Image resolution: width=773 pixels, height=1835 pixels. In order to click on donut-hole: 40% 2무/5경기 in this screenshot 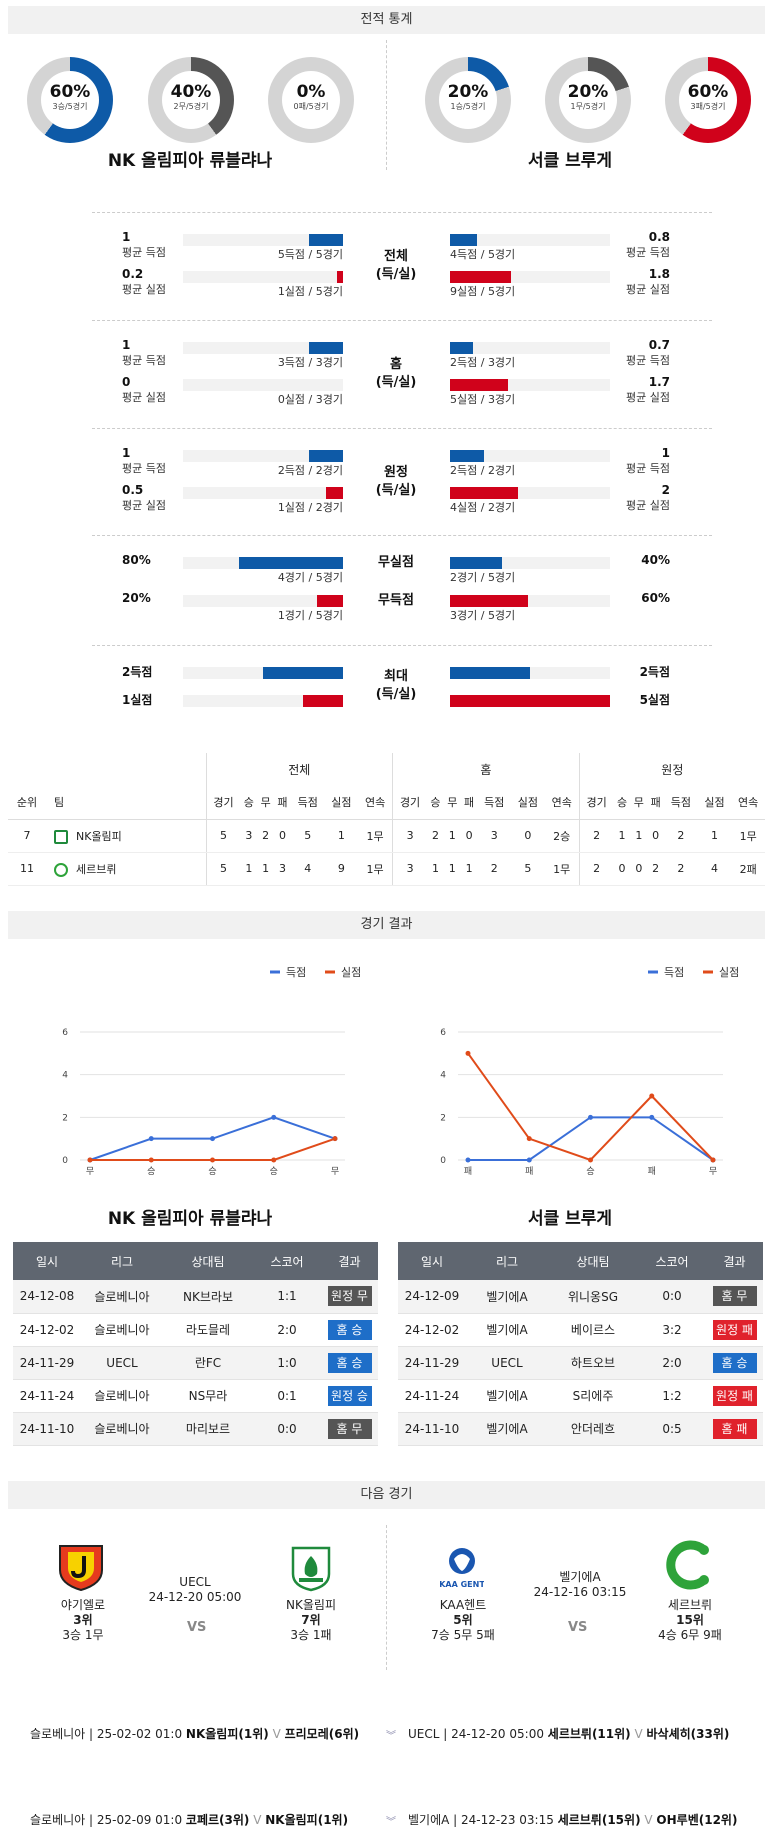, I will do `click(191, 100)`.